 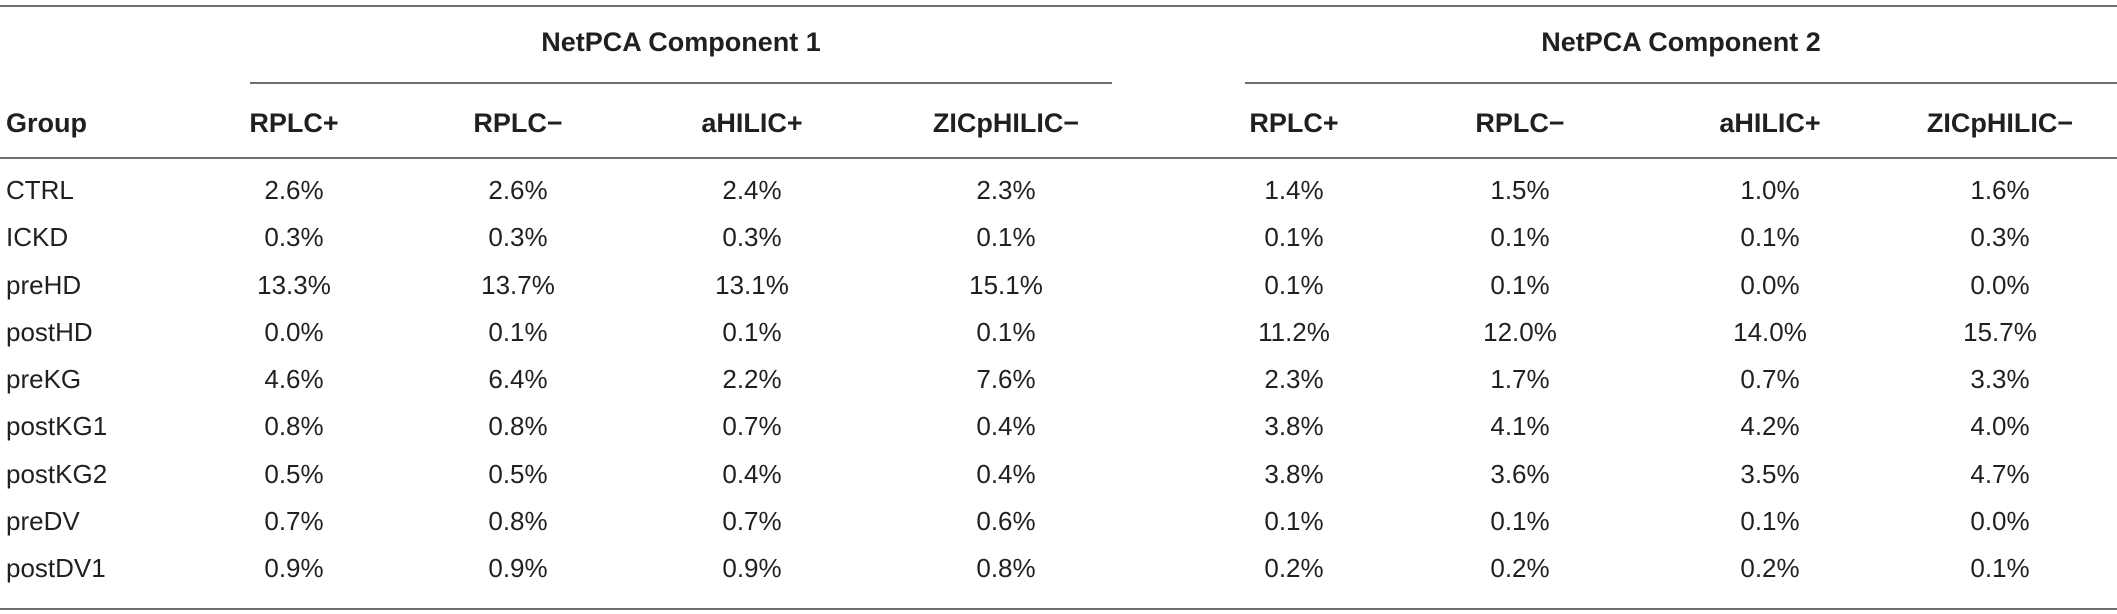 I want to click on table-cell: 1.4%, so click(x=1294, y=190).